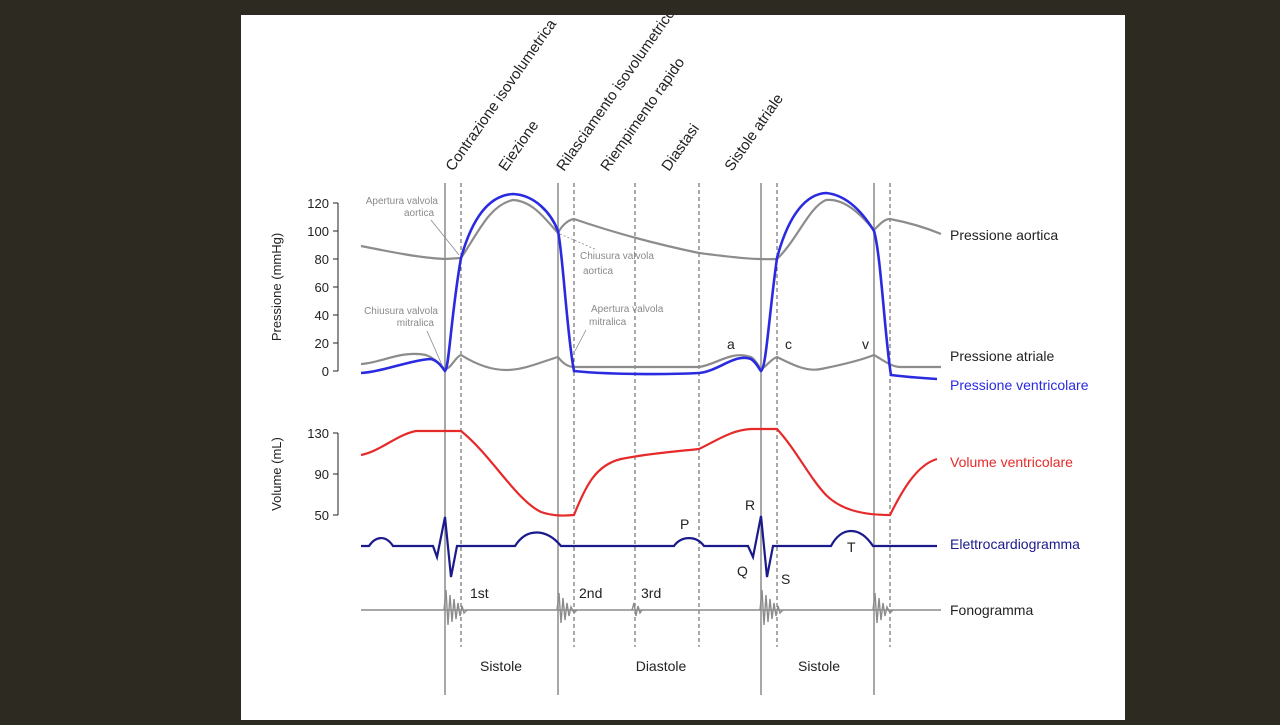 The image size is (1280, 725). What do you see at coordinates (865, 344) in the screenshot?
I see `wave-v-label: v` at bounding box center [865, 344].